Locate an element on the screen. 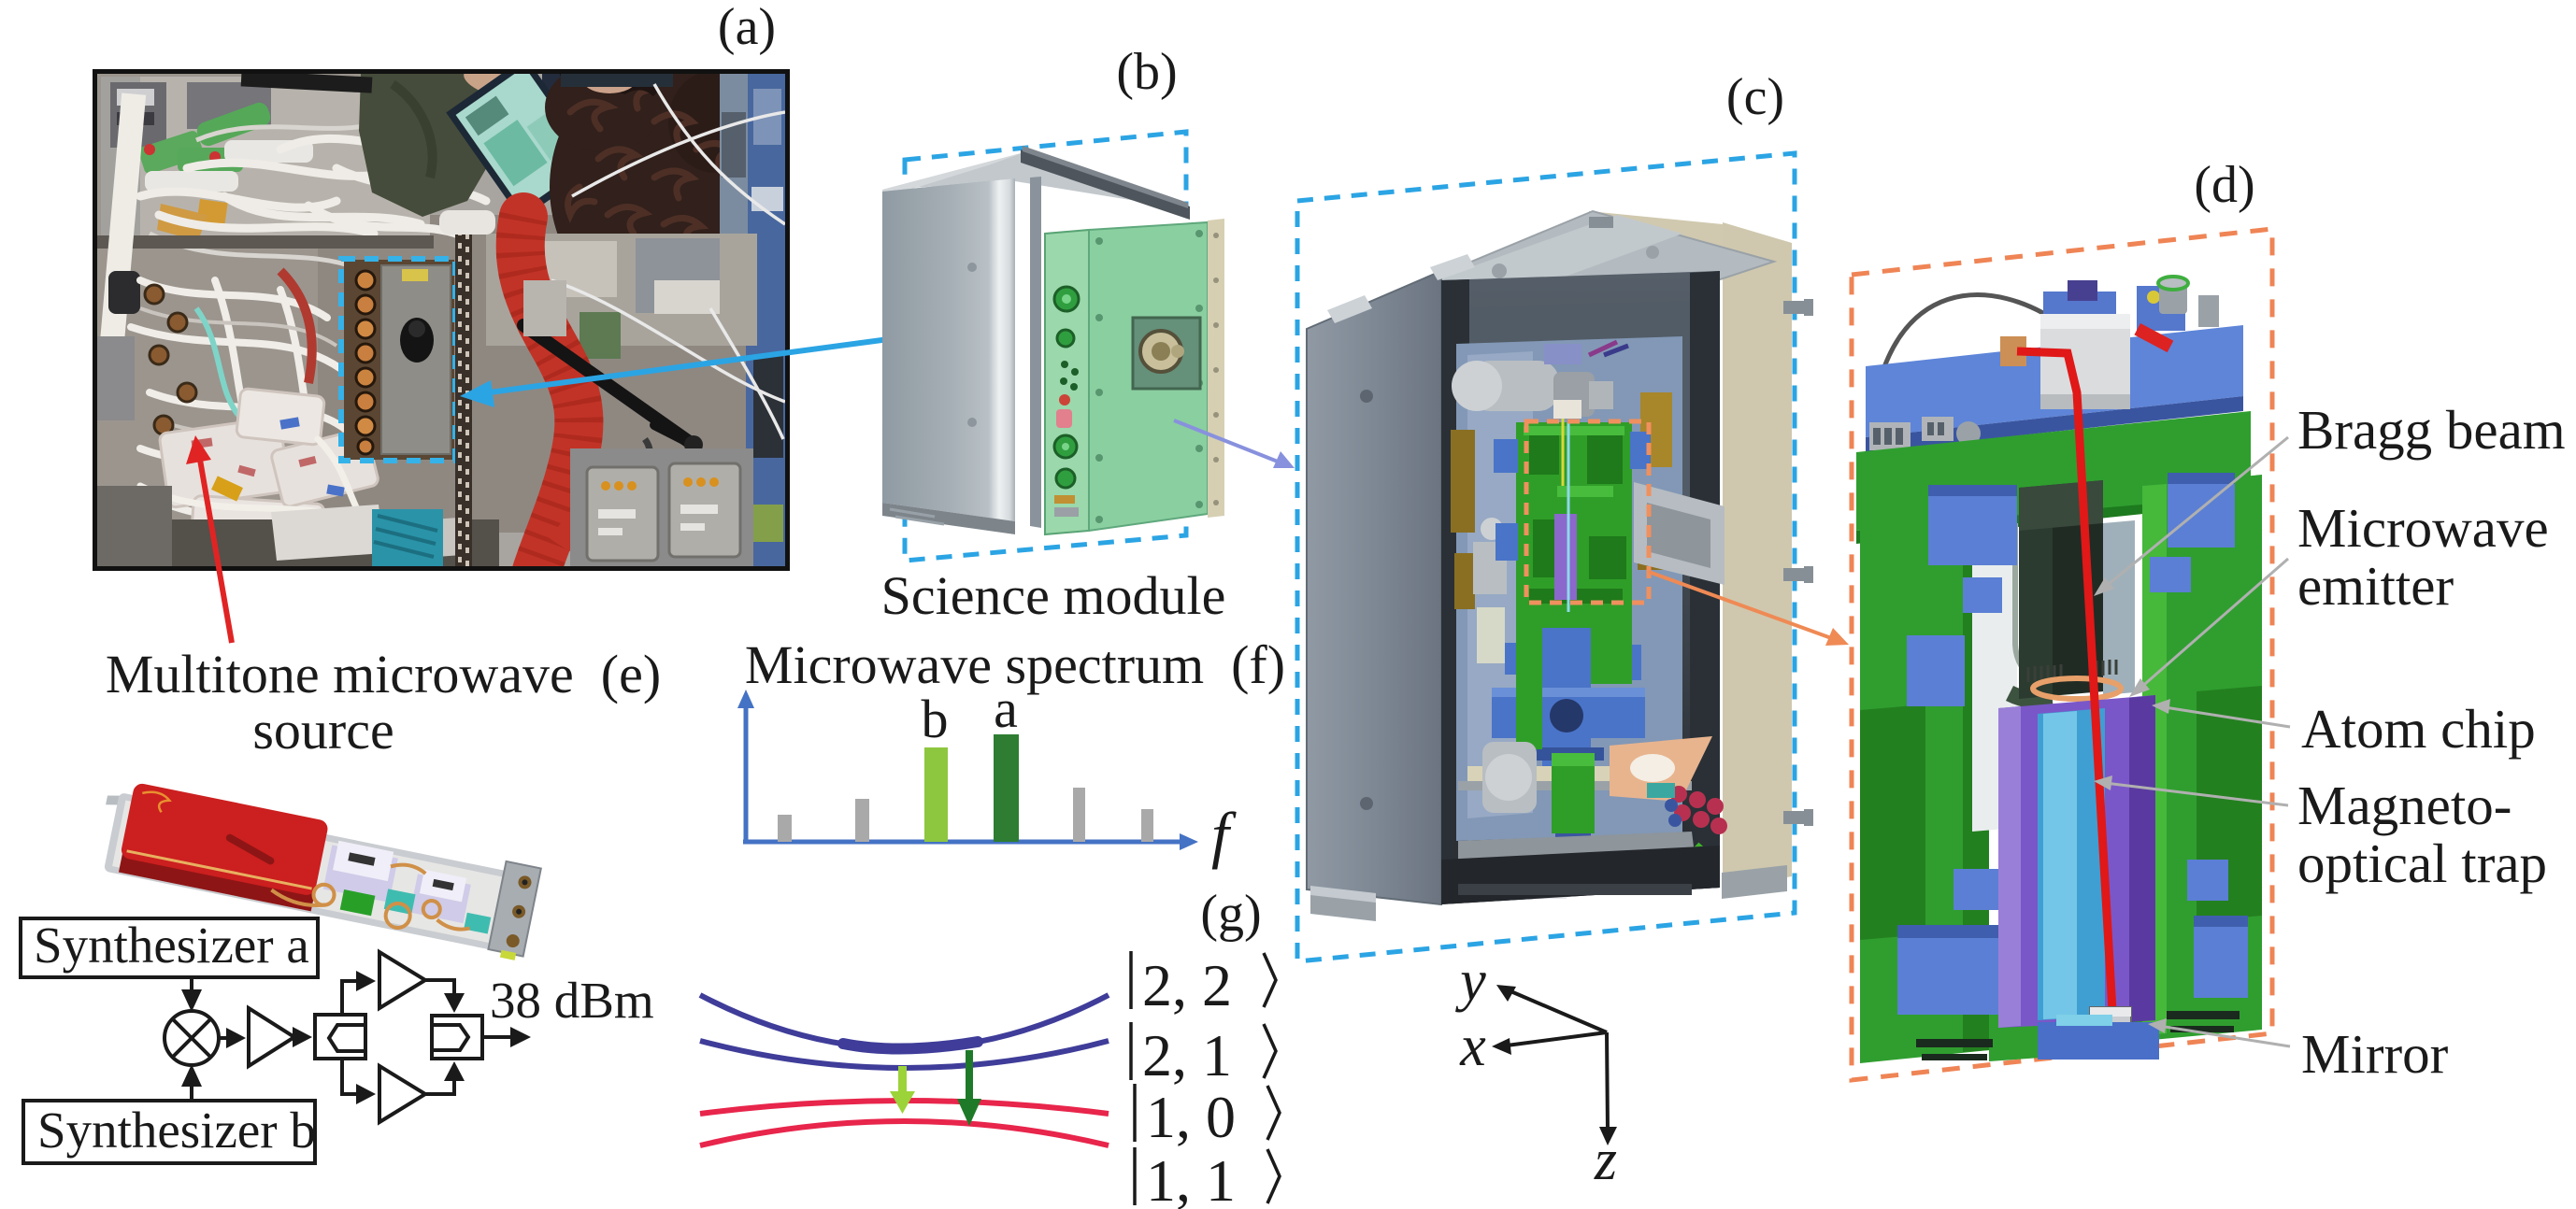 Image resolution: width=2576 pixels, height=1209 pixels. svg-text: a is located at coordinates (1006, 709).